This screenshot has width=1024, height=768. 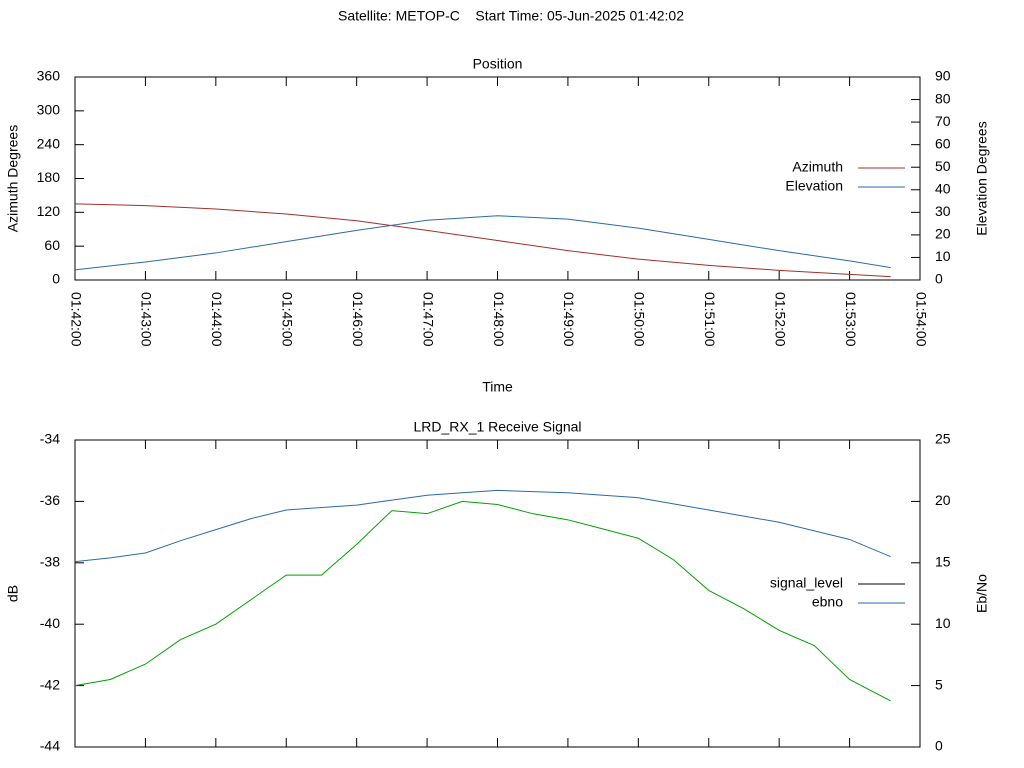 What do you see at coordinates (921, 319) in the screenshot?
I see `x-tick-label: 01:54:00` at bounding box center [921, 319].